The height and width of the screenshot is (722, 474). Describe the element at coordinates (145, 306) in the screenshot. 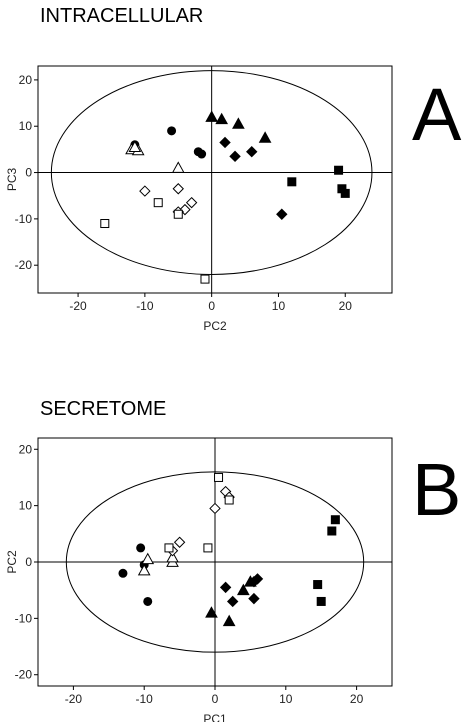

I see `panel-a-x-tick-label: -10` at that location.